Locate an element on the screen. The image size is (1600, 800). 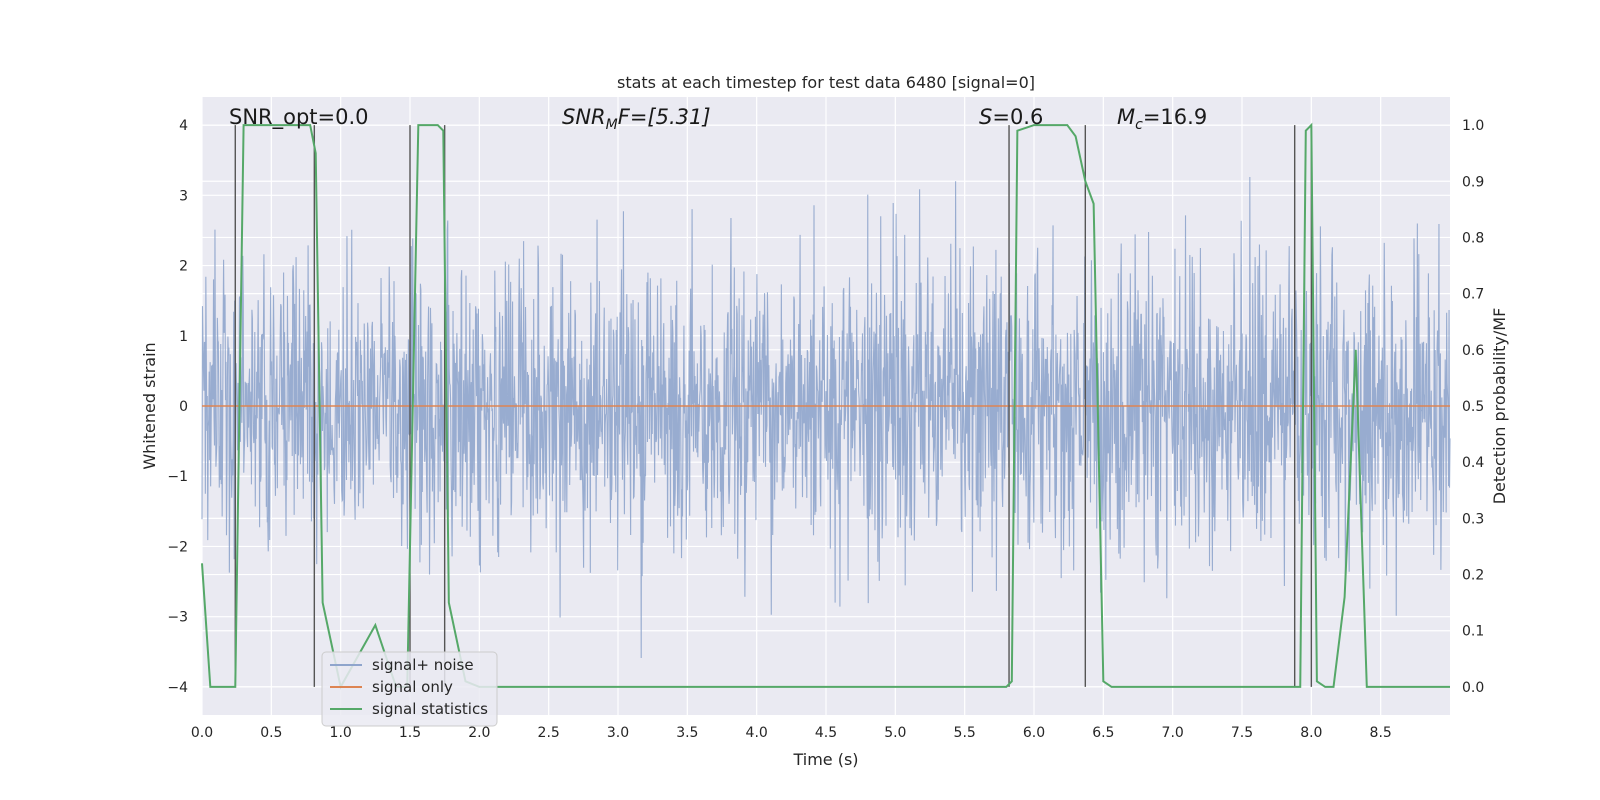
x-tick-label-1: 0.5 is located at coordinates (271, 733).